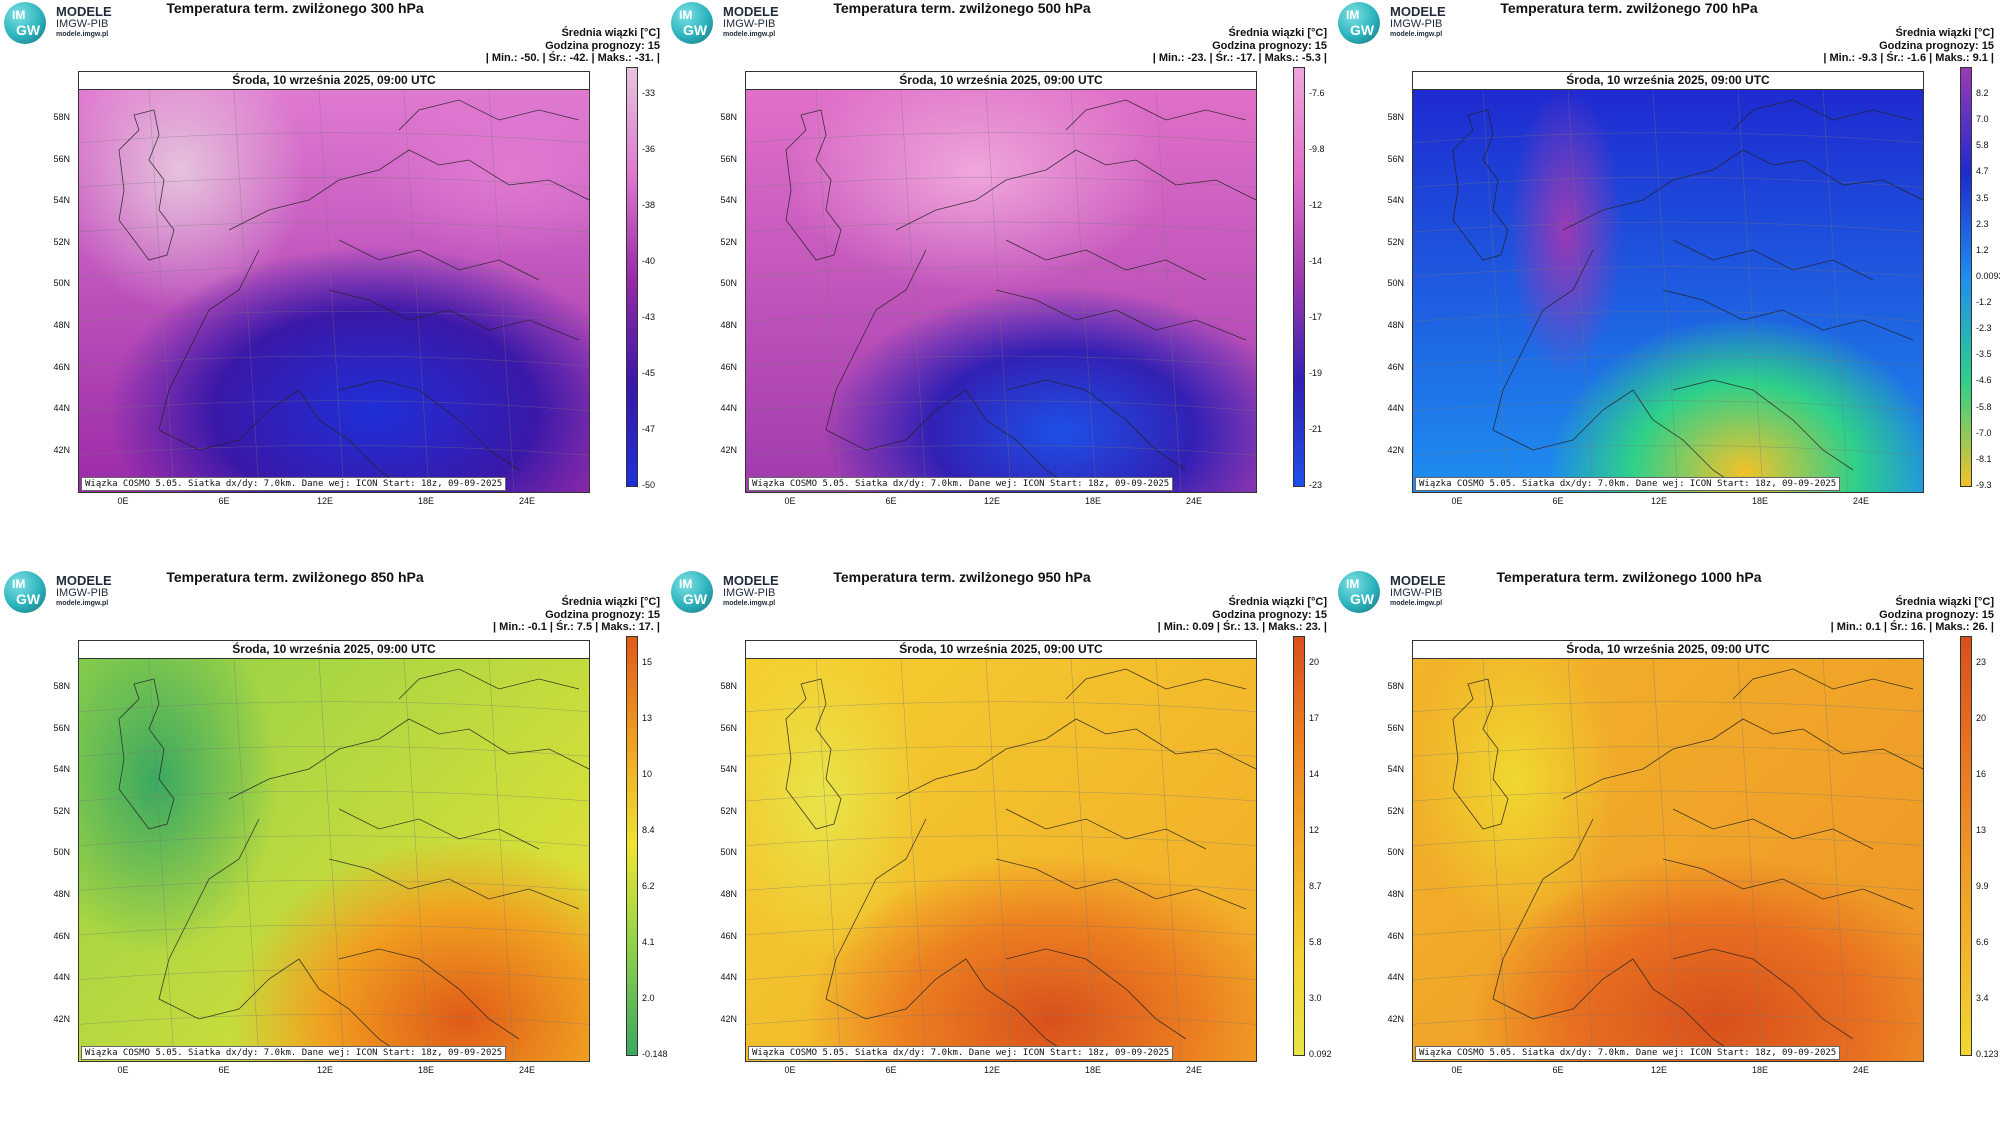 This screenshot has height=1137, width=2000. I want to click on colorbar-tick-label: -2.3, so click(1984, 328).